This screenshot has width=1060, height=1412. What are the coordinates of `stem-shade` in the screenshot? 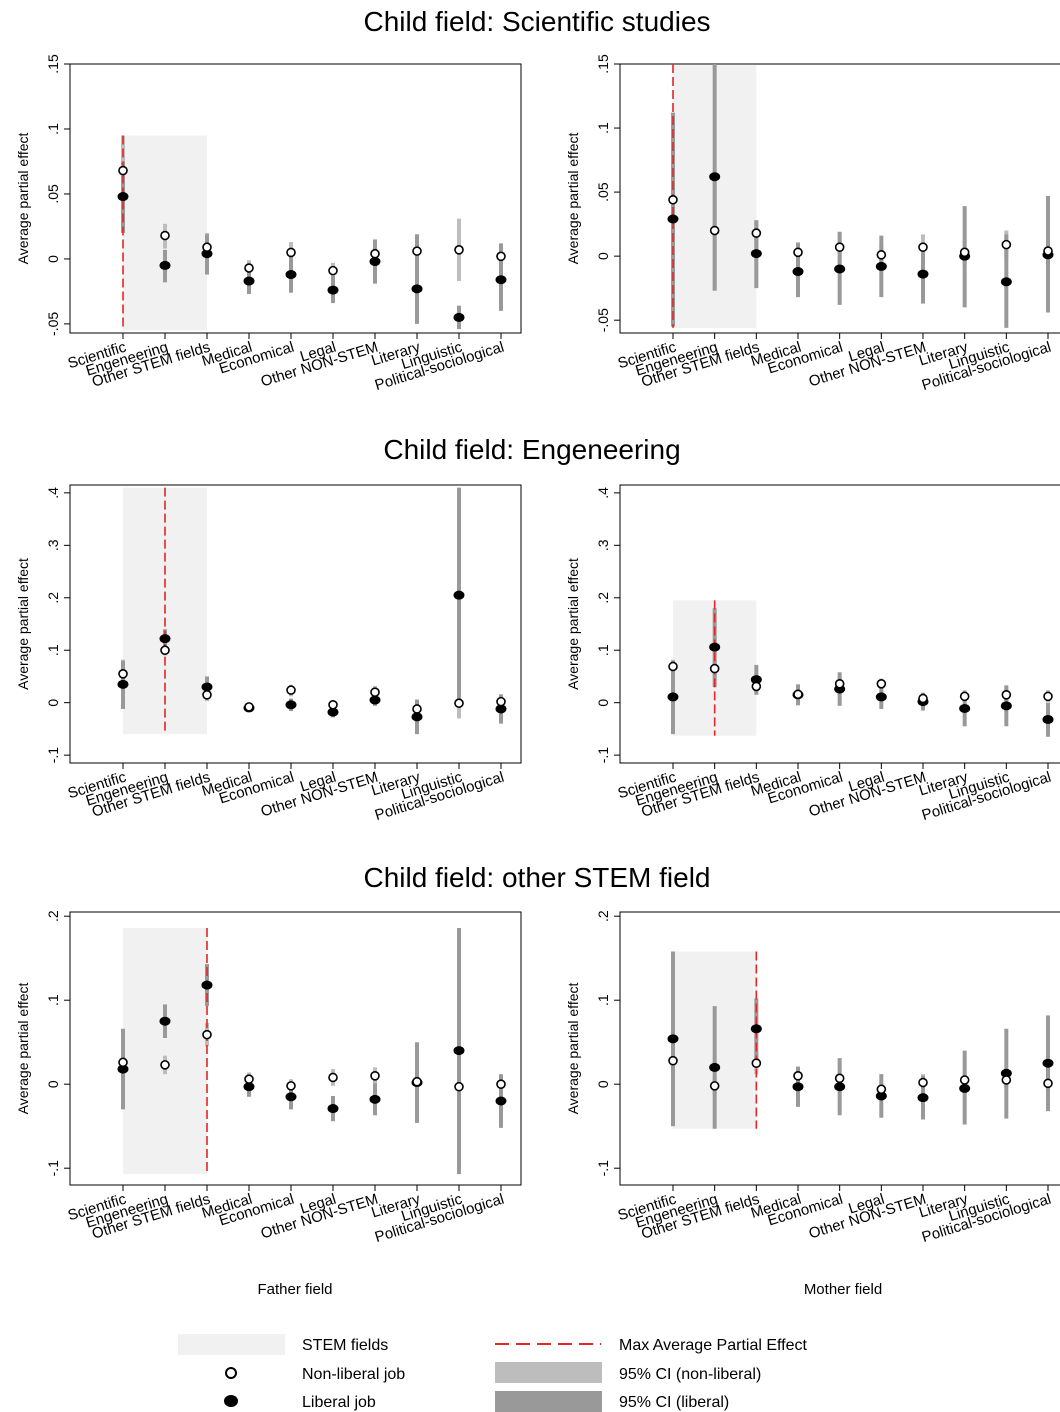 It's located at (165, 1051).